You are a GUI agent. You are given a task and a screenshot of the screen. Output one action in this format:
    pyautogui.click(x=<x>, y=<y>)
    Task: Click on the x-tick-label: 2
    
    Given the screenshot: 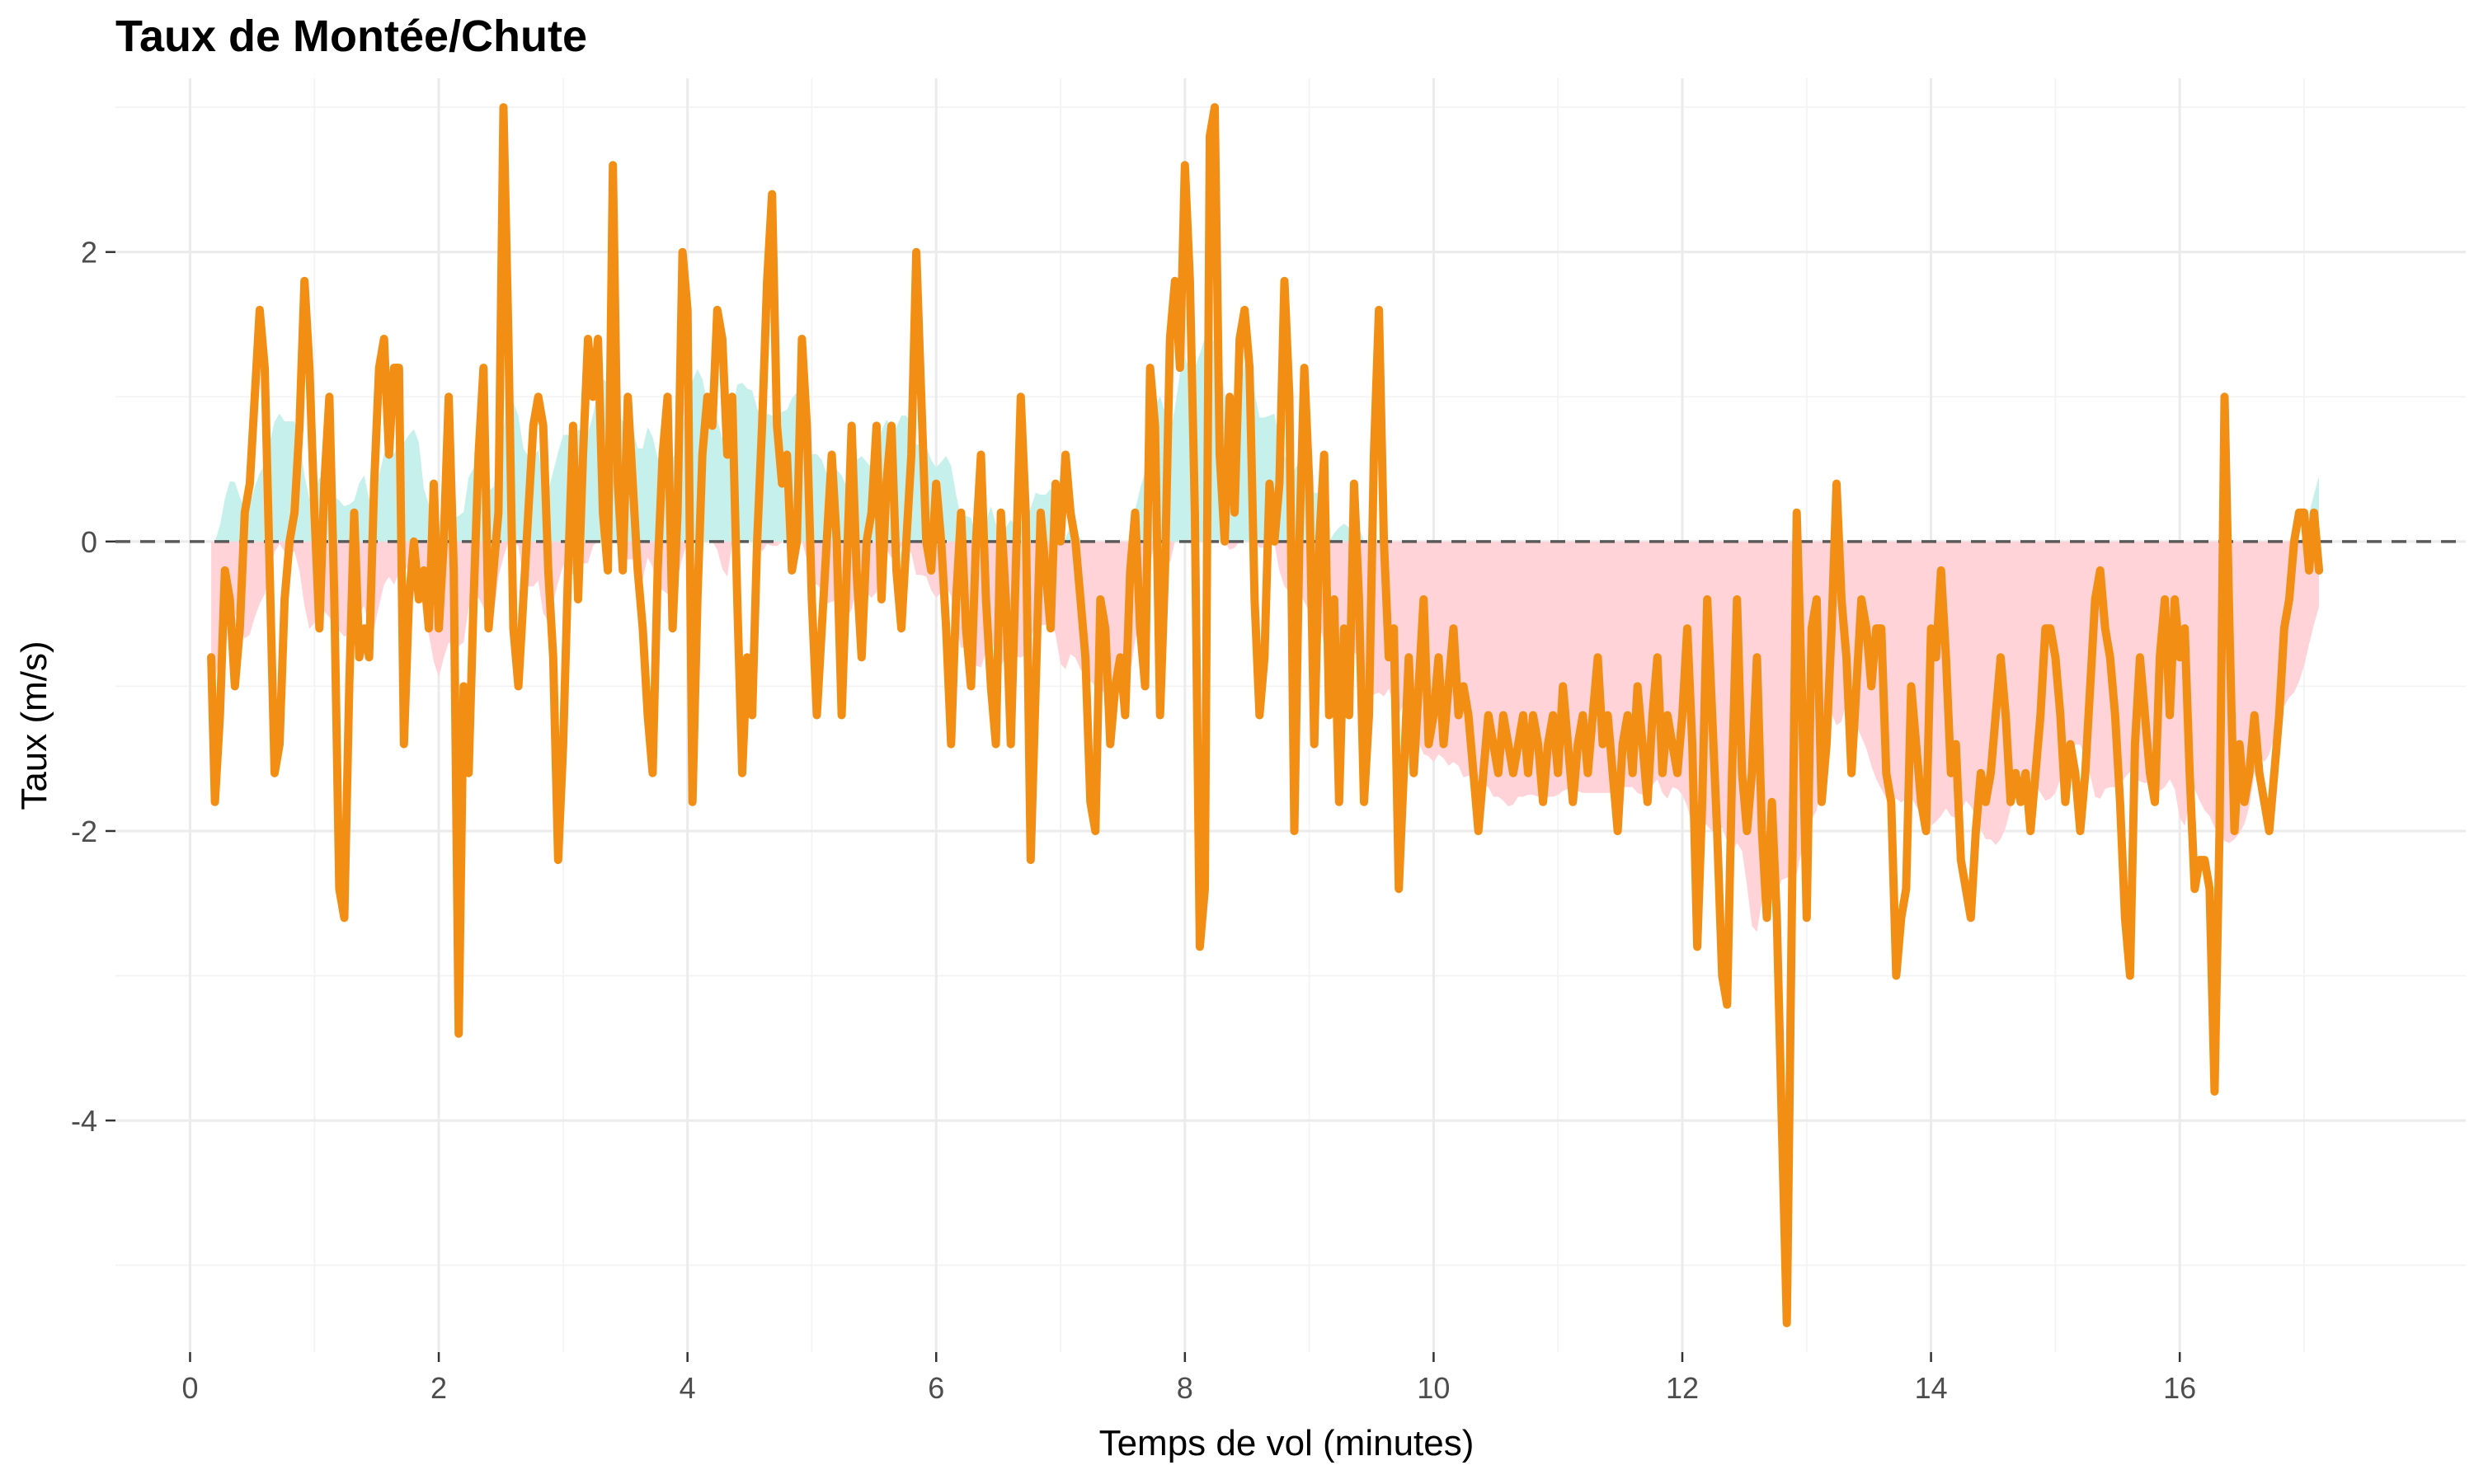 What is the action you would take?
    pyautogui.click(x=438, y=1388)
    